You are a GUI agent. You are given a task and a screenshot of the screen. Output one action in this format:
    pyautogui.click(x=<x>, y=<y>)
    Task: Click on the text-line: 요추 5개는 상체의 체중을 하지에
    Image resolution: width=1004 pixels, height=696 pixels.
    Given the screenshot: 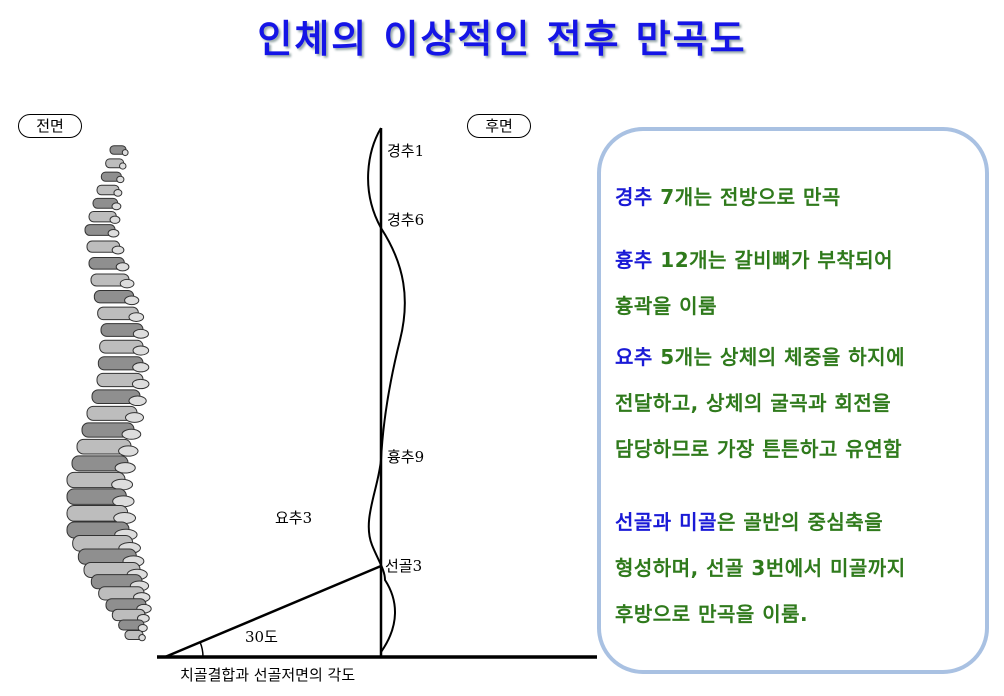 What is the action you would take?
    pyautogui.click(x=760, y=364)
    